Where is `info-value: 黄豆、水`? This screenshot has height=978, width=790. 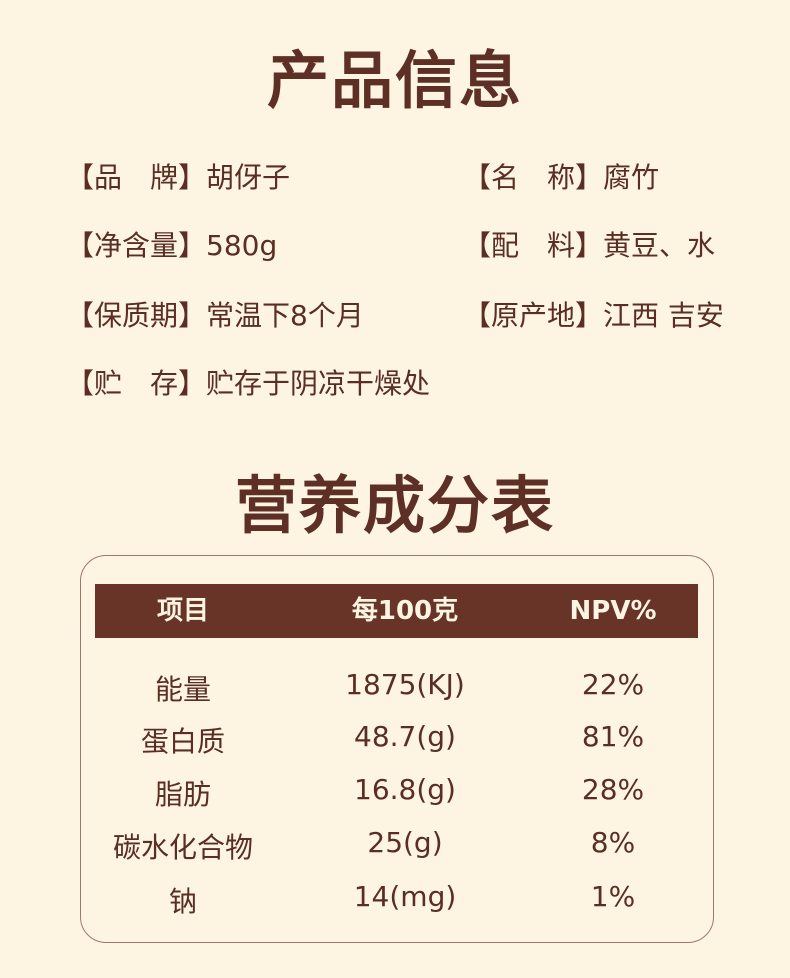 info-value: 黄豆、水 is located at coordinates (659, 245).